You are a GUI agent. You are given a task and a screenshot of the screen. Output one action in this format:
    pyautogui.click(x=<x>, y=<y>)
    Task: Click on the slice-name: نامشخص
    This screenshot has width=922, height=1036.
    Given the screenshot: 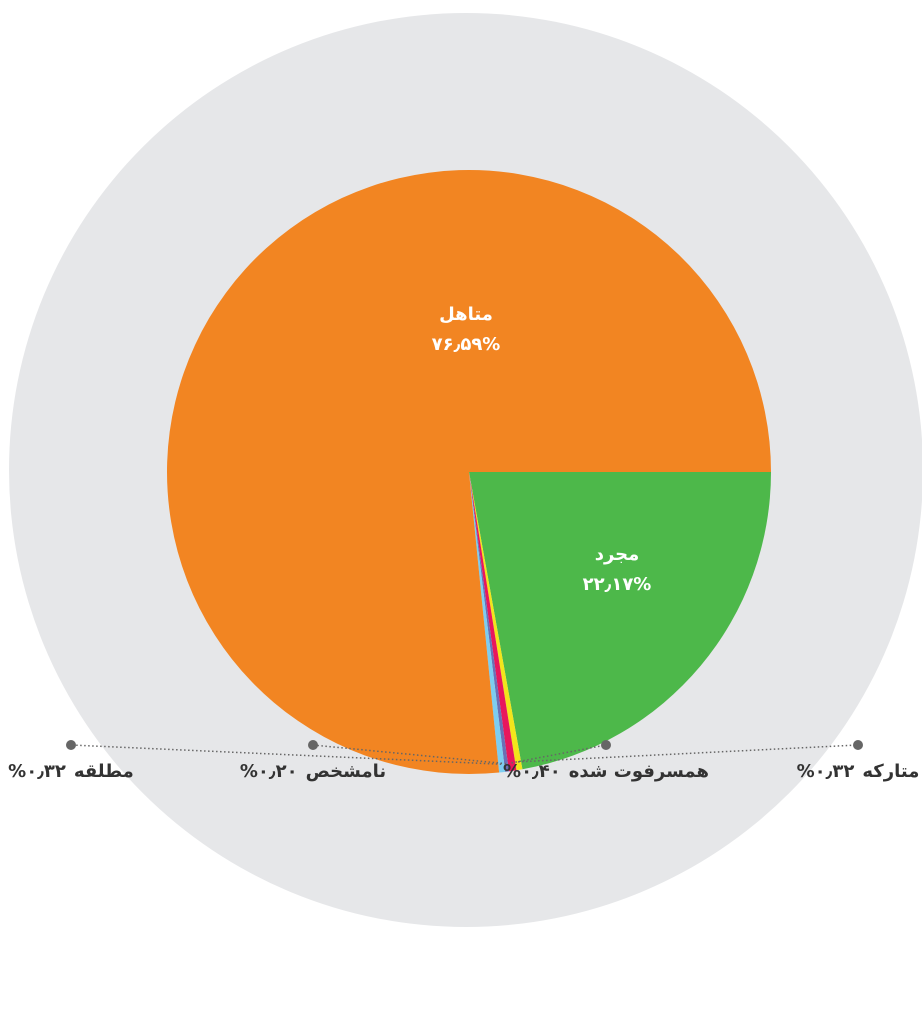 What is the action you would take?
    pyautogui.click(x=346, y=771)
    